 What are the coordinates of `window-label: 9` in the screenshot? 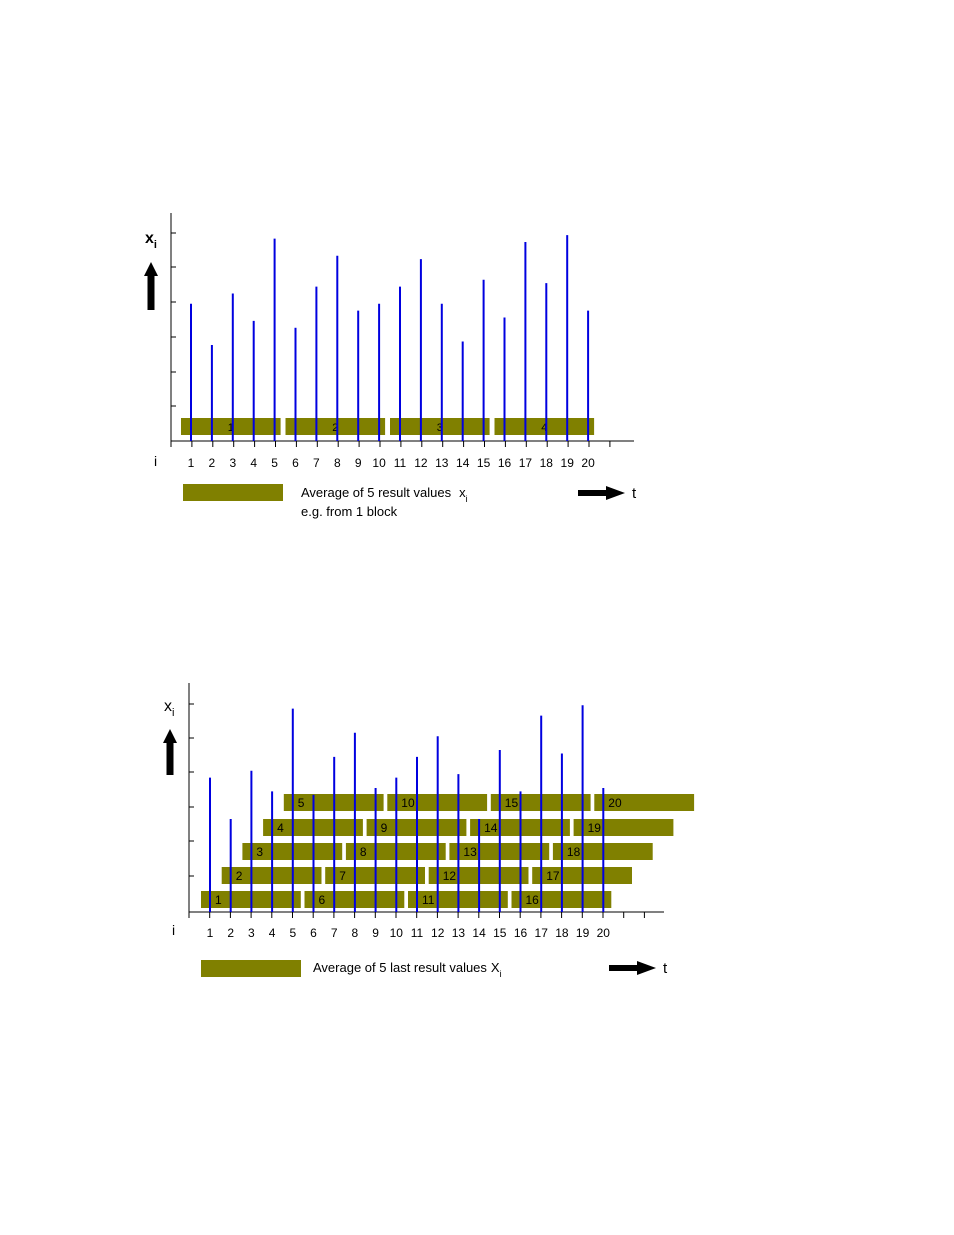 It's located at (384, 828).